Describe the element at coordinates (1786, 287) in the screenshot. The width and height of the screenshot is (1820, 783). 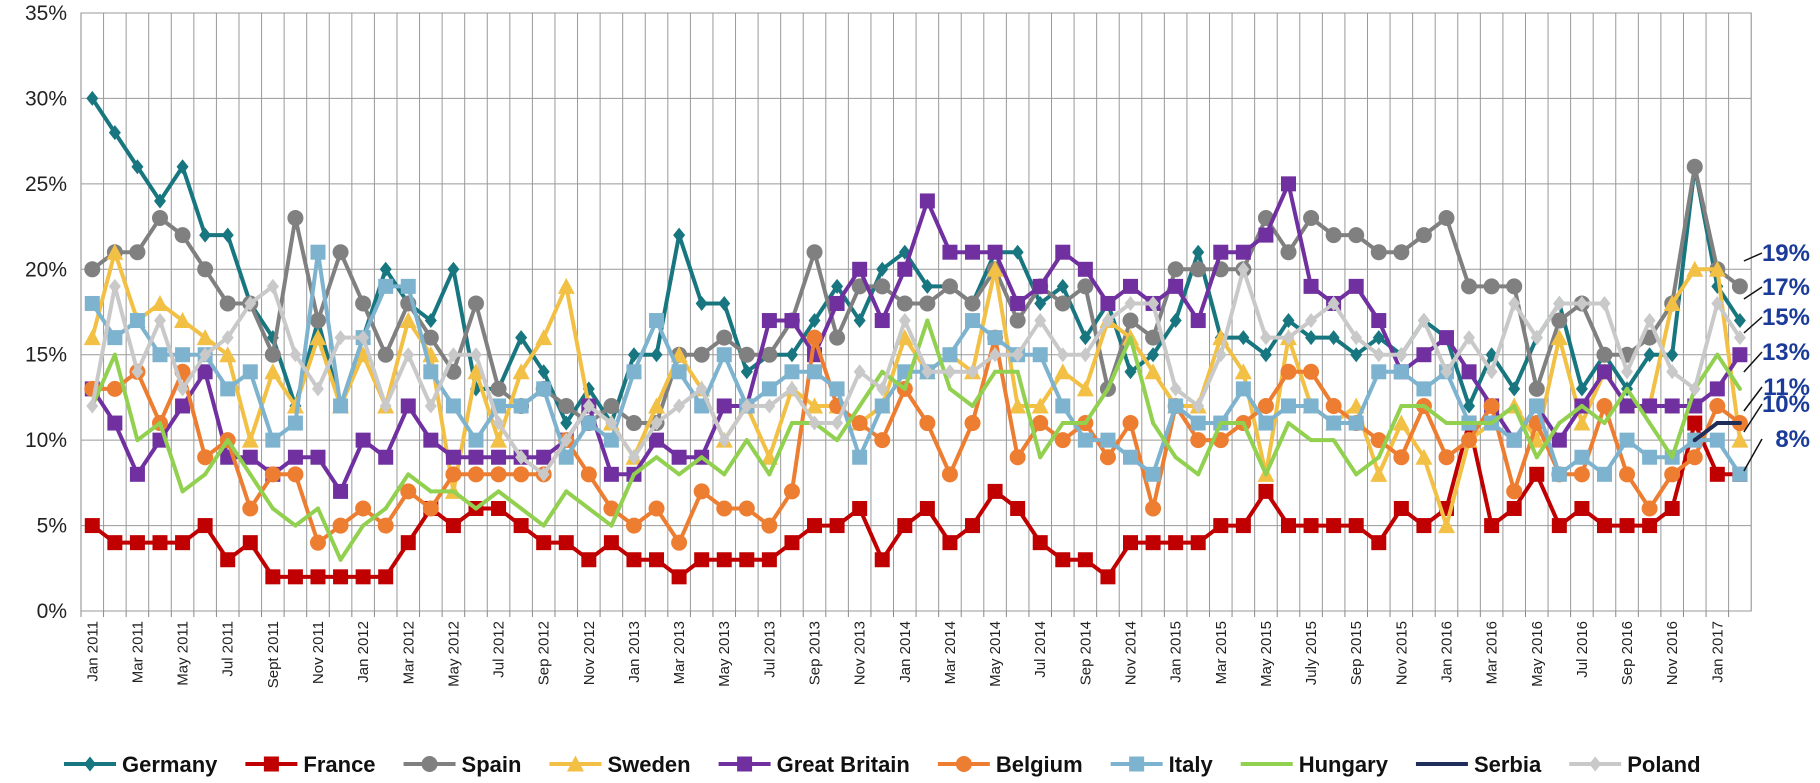
I see `end-label: 17%` at that location.